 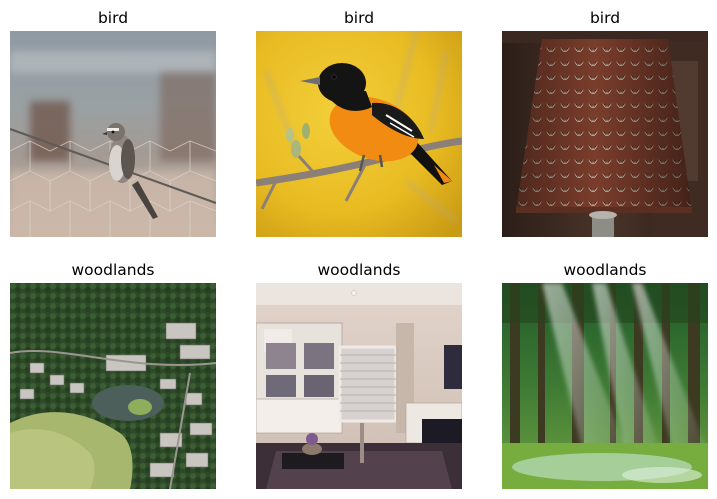 I want to click on sunlit-forest-image, so click(x=605, y=386).